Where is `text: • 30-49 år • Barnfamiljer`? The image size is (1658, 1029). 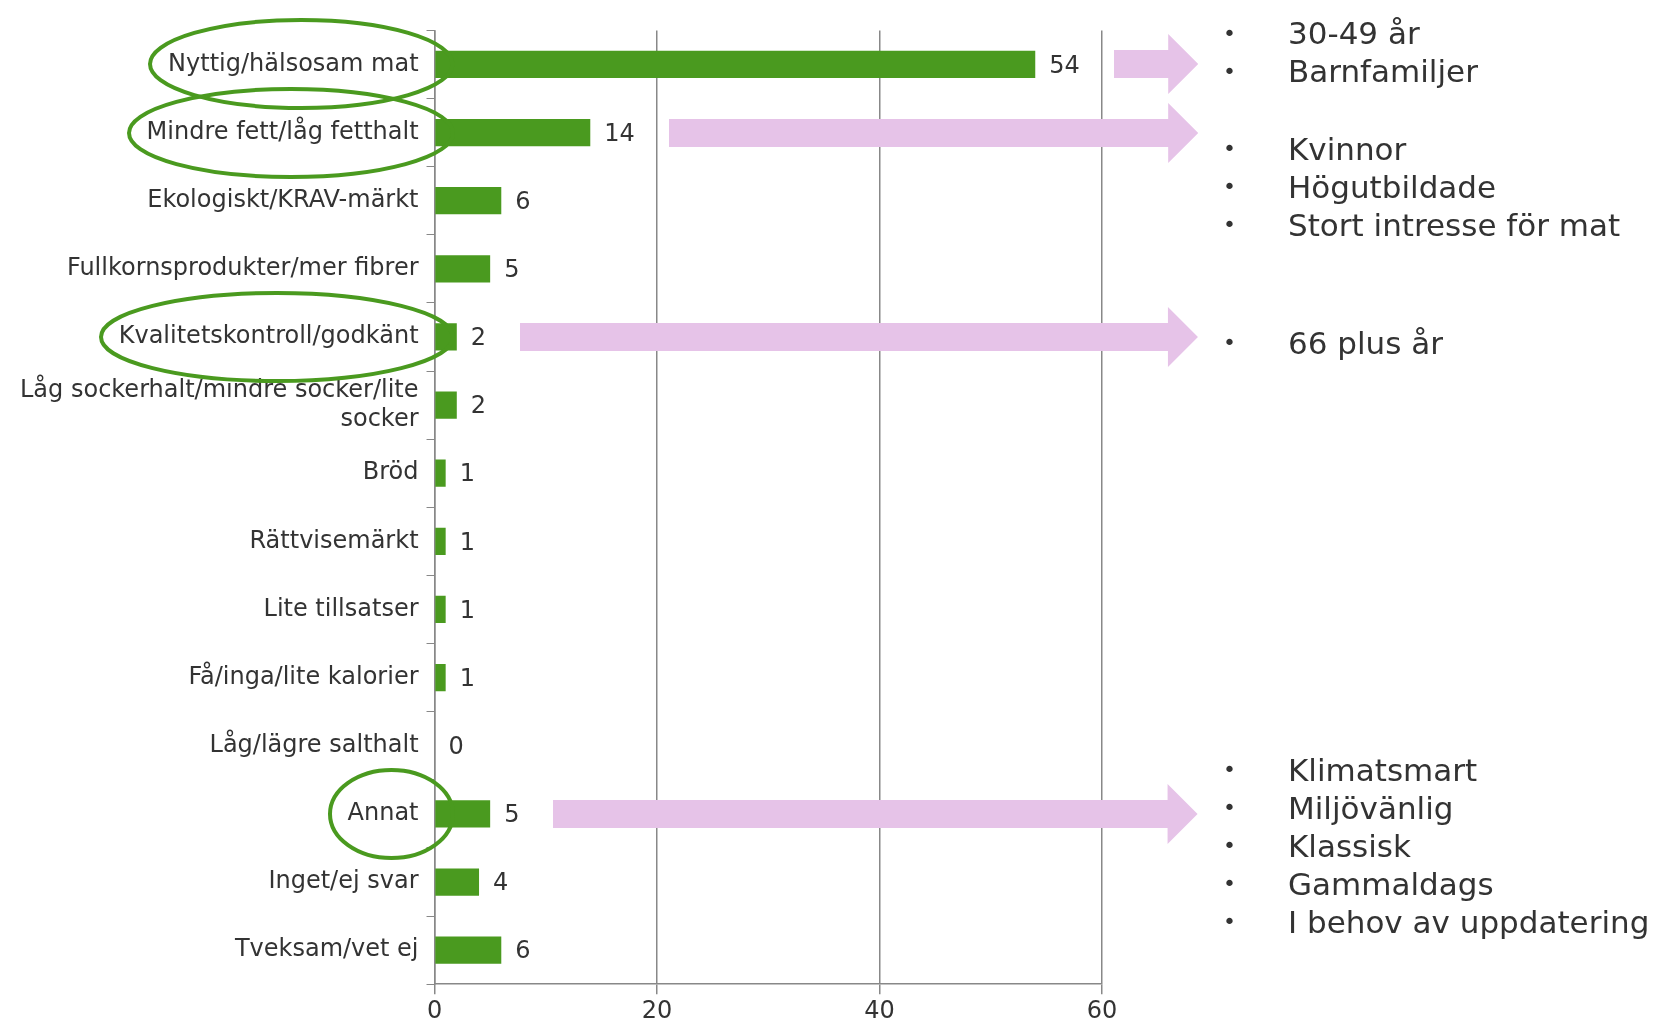
text: • 30-49 år • Barnfamiljer is located at coordinates (1350, 52).